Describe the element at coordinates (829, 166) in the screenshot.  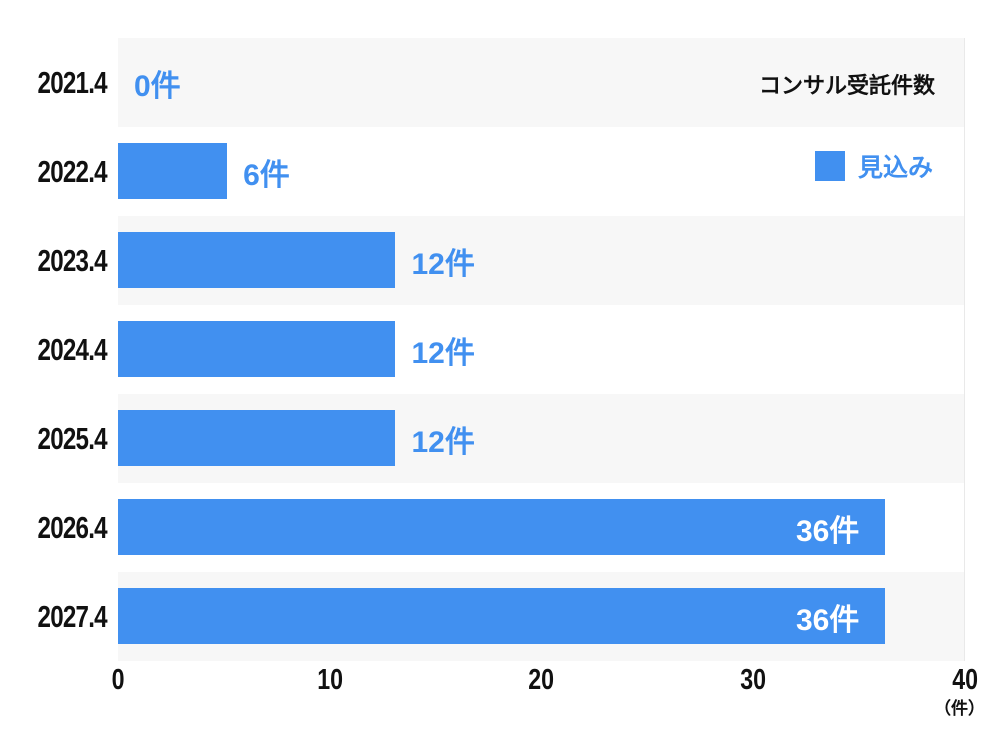
I see `legend-swatch-icon` at that location.